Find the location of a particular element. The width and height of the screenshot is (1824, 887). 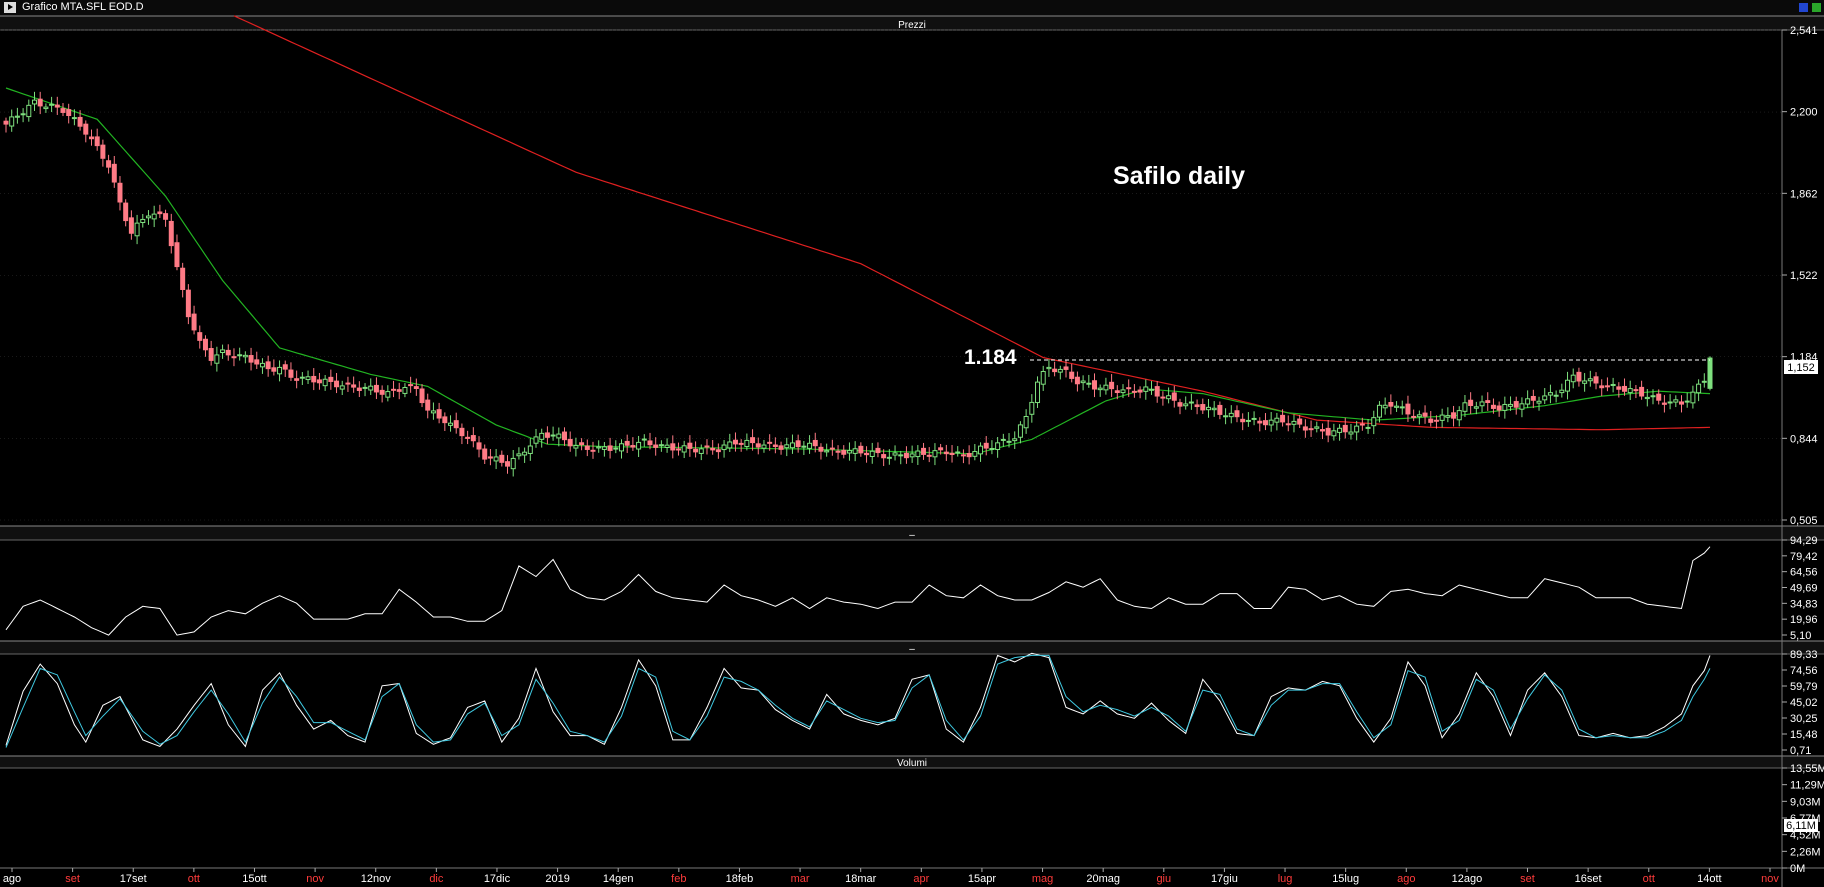

x-tick-label: giu is located at coordinates (1163, 879).